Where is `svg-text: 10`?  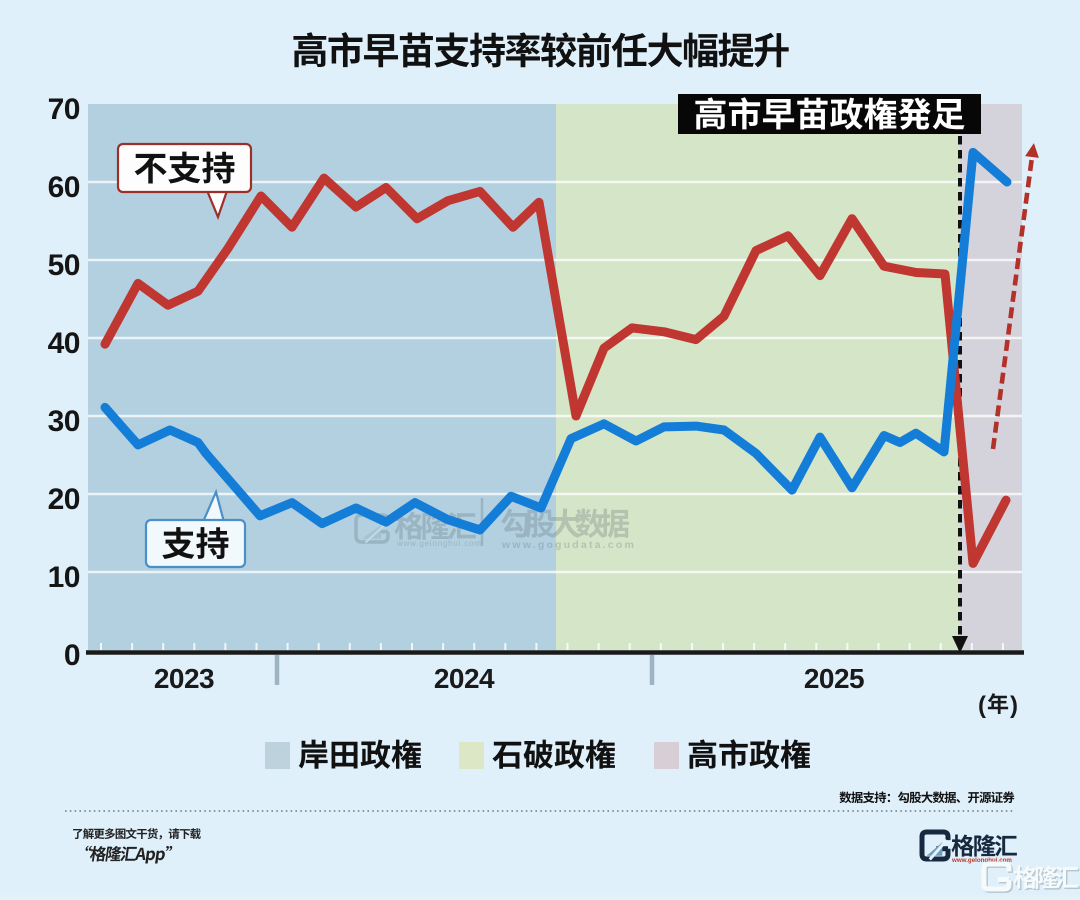
svg-text: 10 is located at coordinates (64, 577).